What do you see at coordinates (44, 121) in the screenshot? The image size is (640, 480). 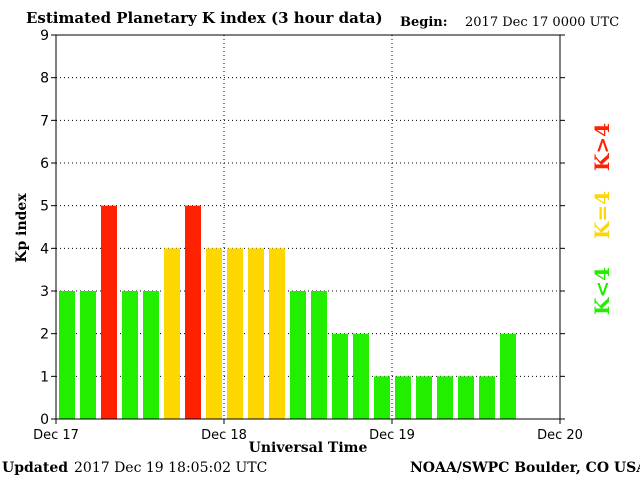 I see `y-tick-label: 7` at bounding box center [44, 121].